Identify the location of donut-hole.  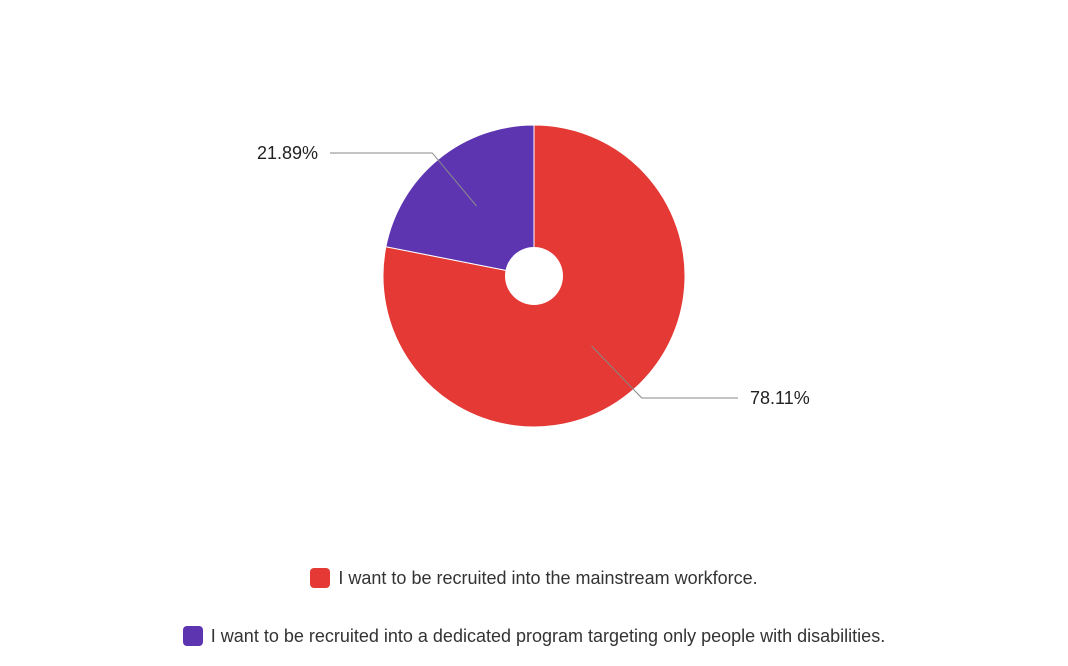
(534, 276).